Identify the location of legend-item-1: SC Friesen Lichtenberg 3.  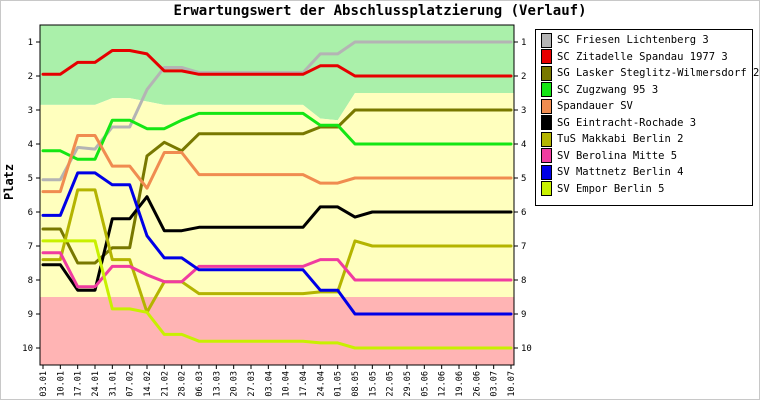
(646, 40).